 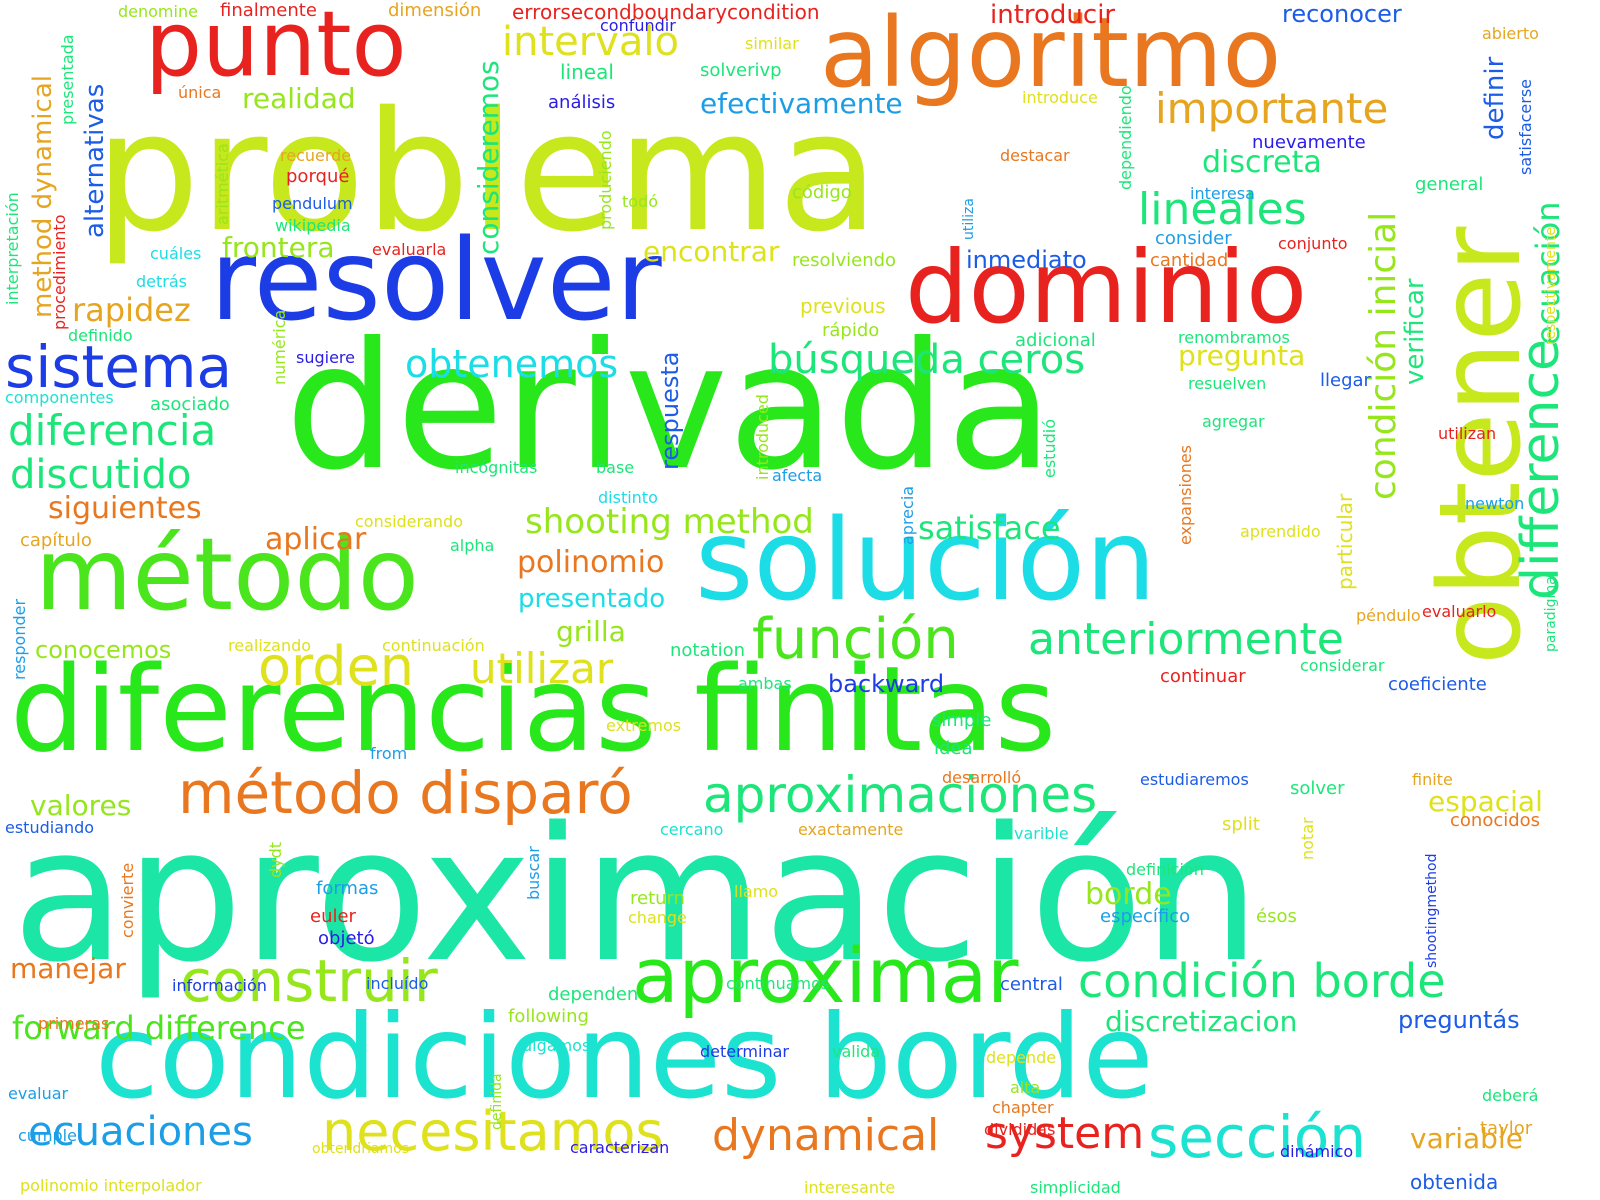 I want to click on word: wikipedia, so click(x=313, y=225).